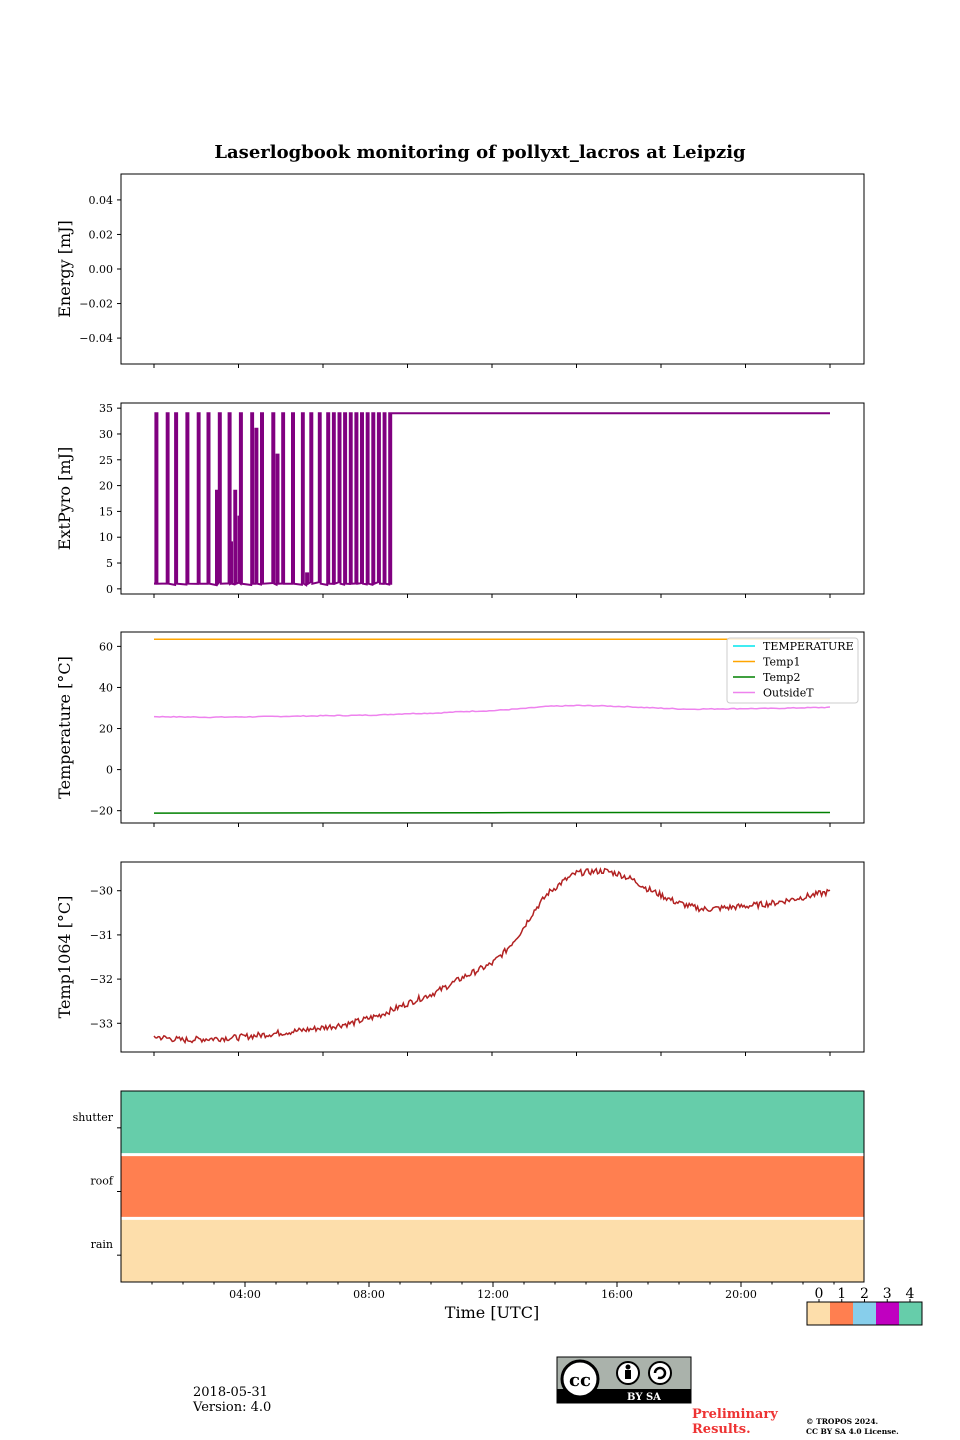  I want to click on legend-box, so click(792, 670).